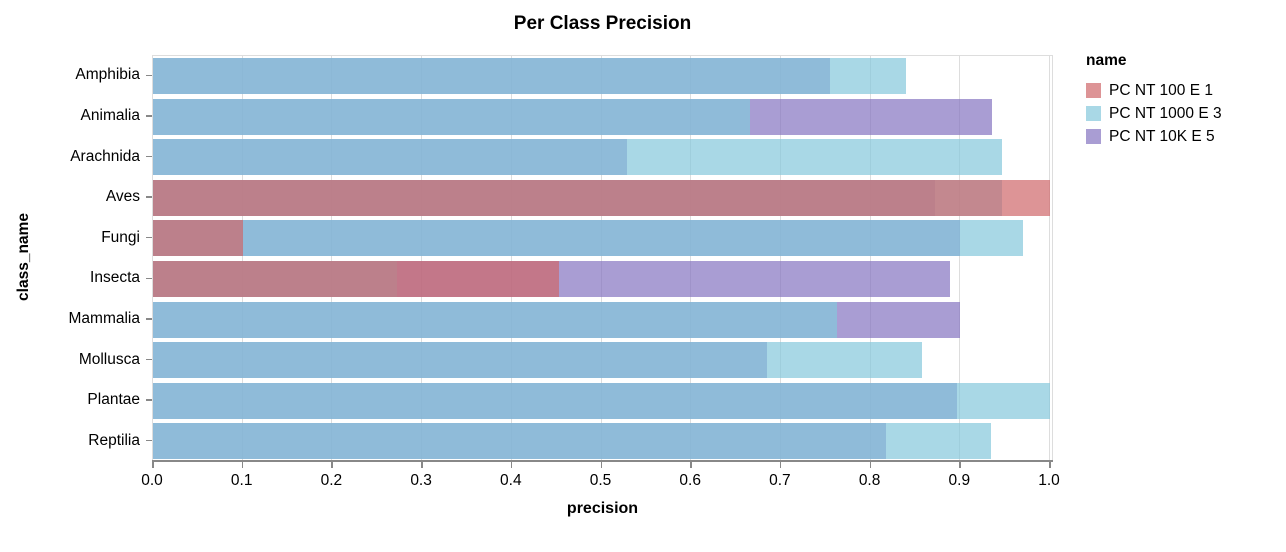 This screenshot has height=552, width=1286. I want to click on bar-row-reptilia, so click(602, 441).